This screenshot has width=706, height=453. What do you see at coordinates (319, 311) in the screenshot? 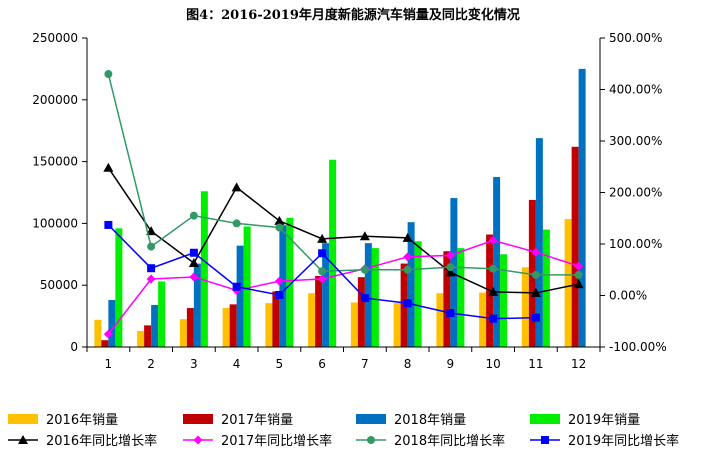
I see `bar-2017年销量-6` at bounding box center [319, 311].